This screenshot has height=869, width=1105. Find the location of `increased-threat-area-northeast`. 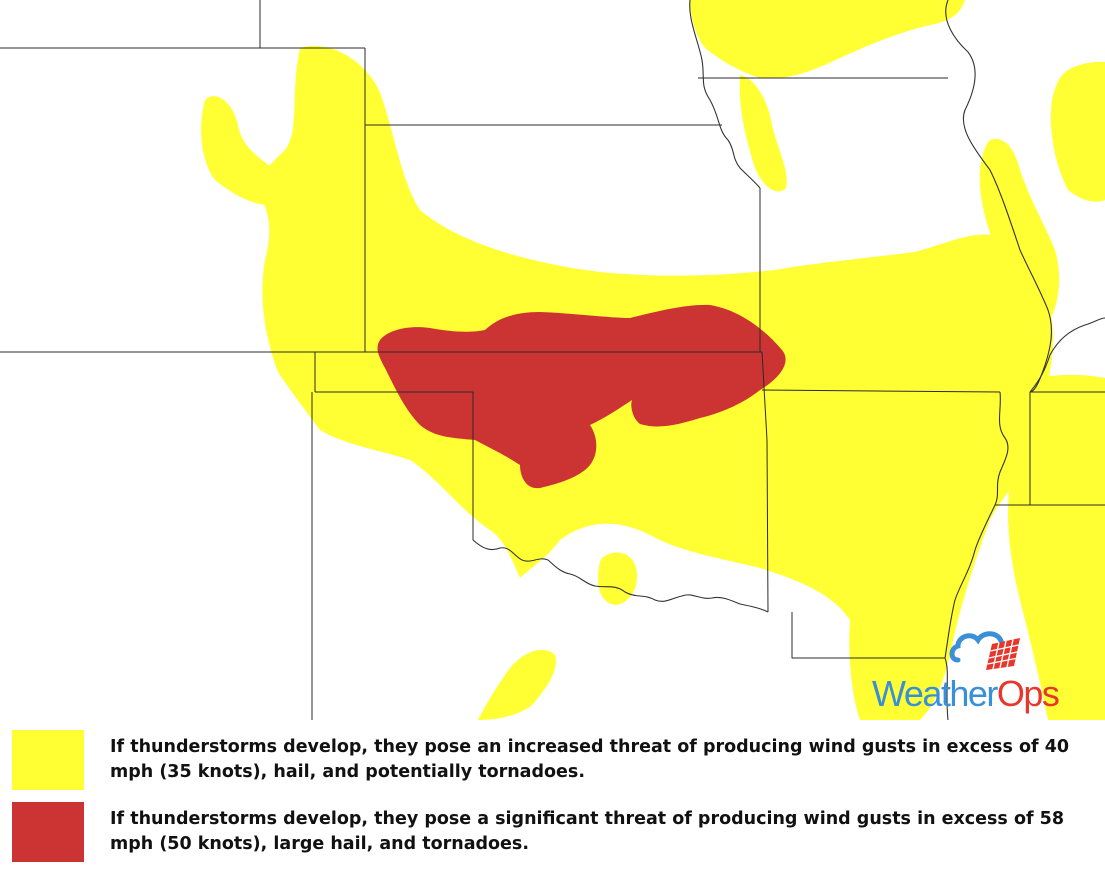

increased-threat-area-northeast is located at coordinates (1077, 131).